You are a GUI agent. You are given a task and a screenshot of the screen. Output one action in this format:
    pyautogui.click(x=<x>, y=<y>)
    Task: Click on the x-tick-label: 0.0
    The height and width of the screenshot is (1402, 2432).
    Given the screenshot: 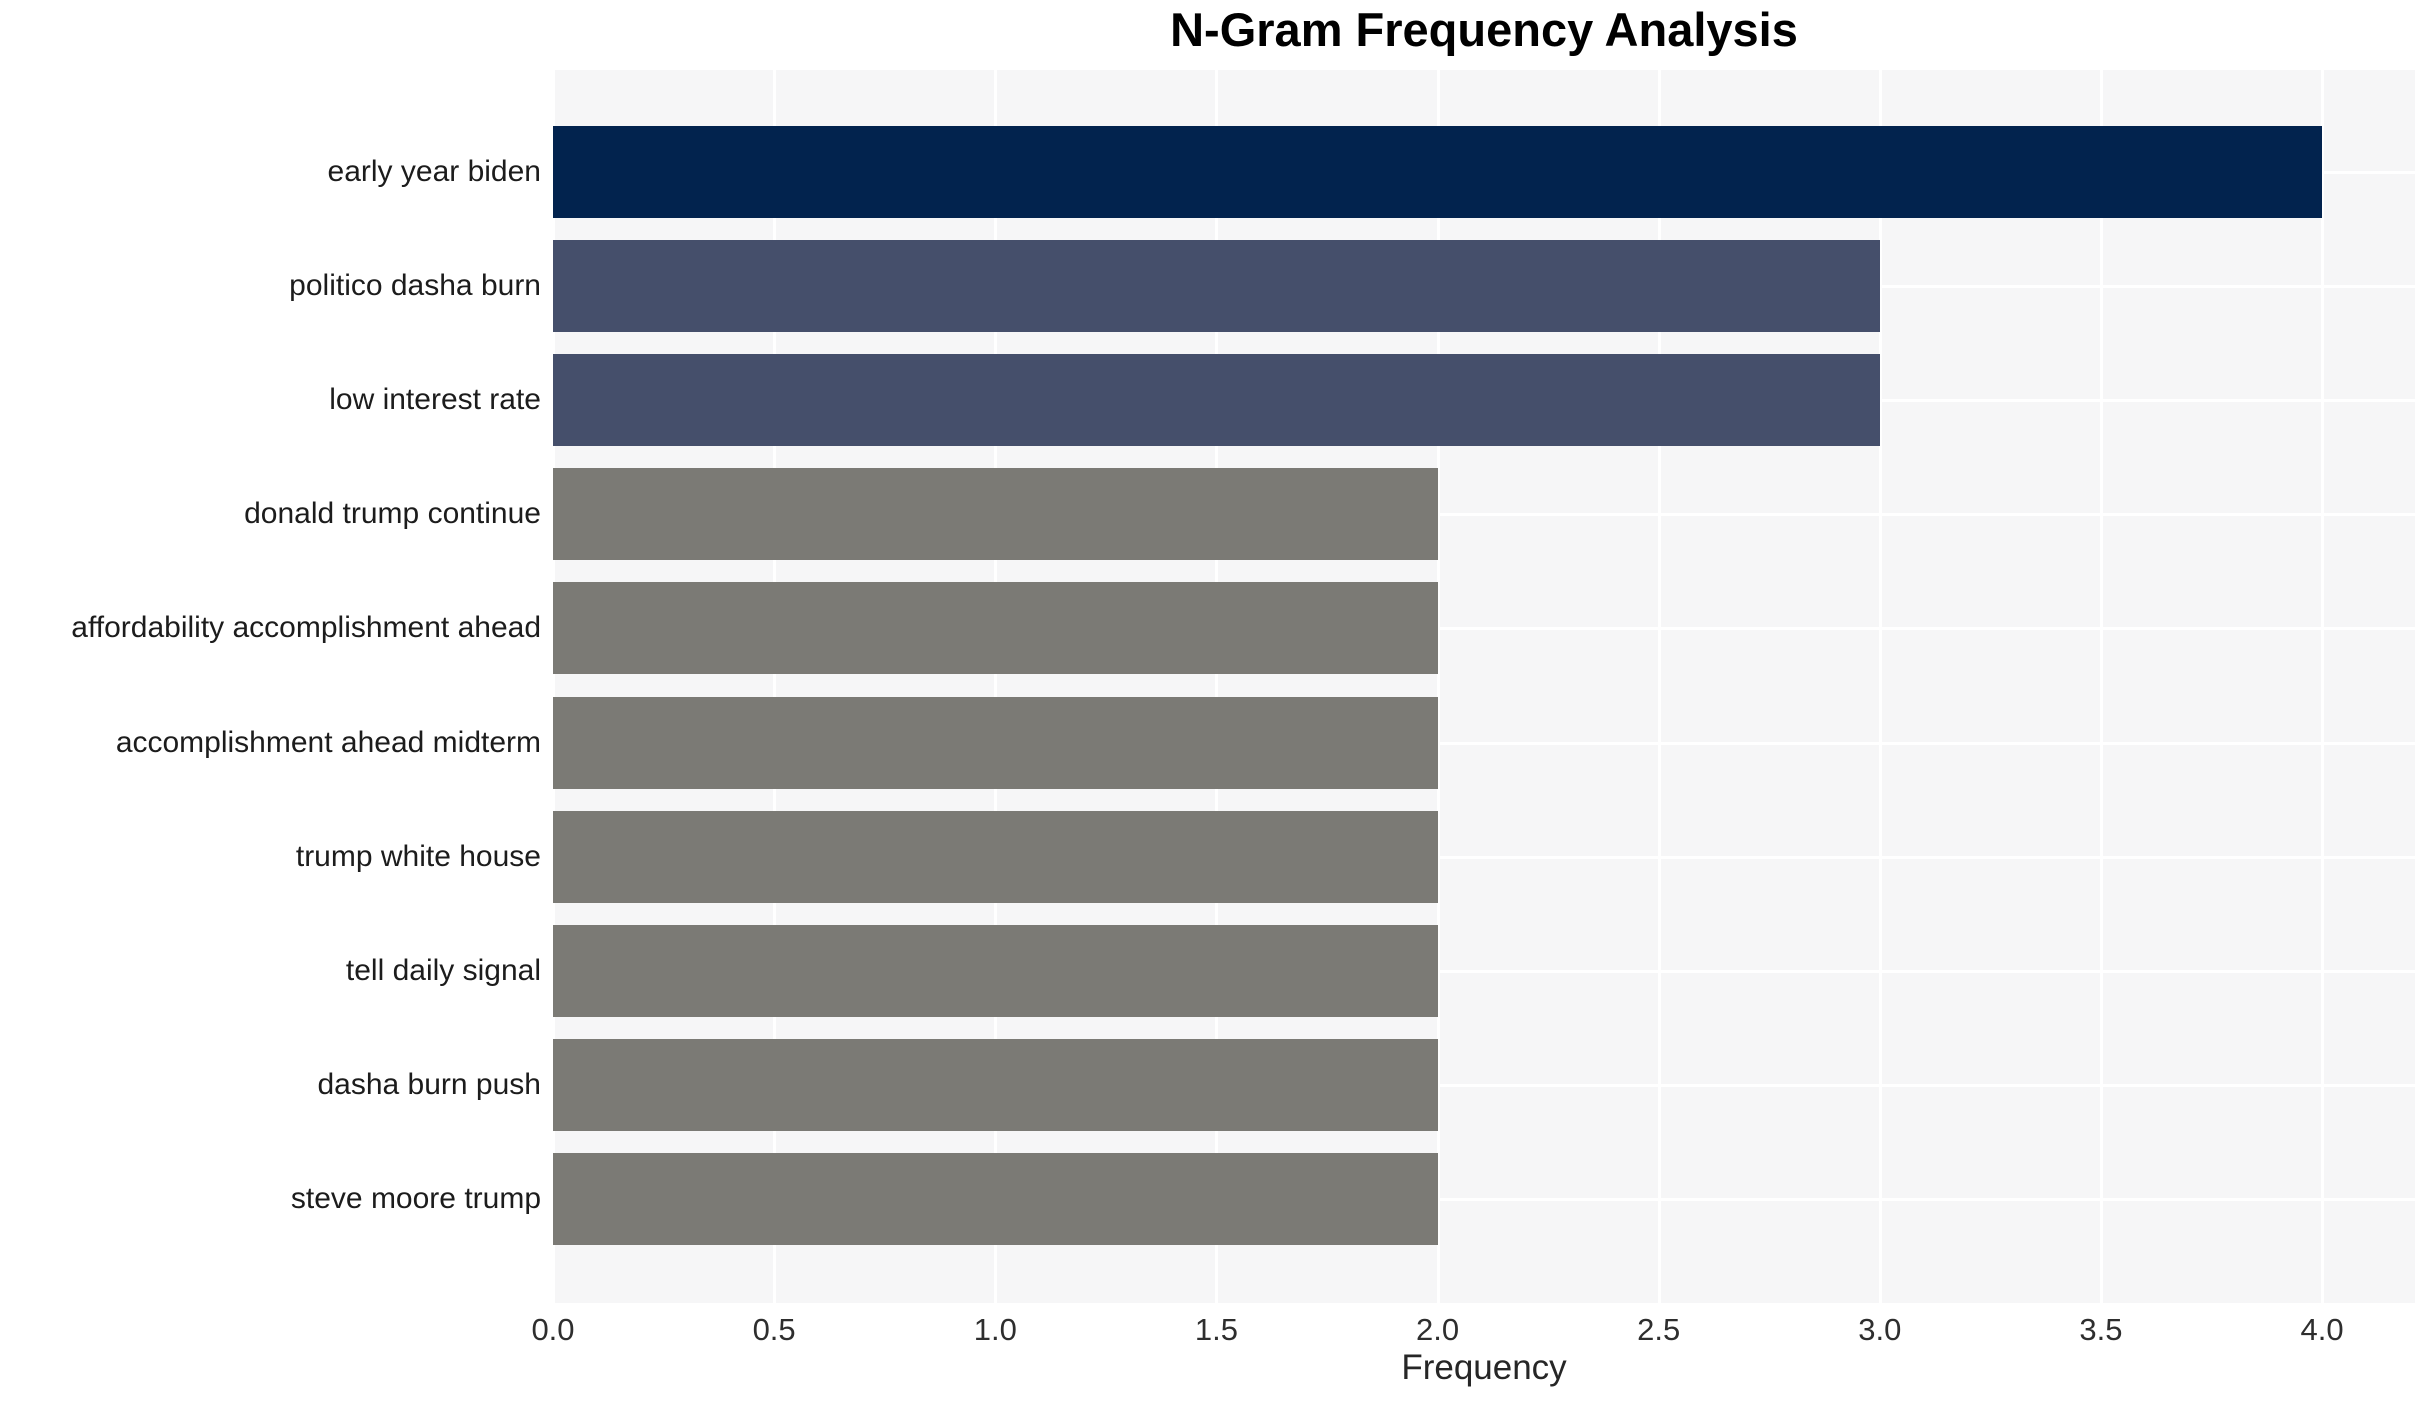 What is the action you would take?
    pyautogui.click(x=553, y=1329)
    